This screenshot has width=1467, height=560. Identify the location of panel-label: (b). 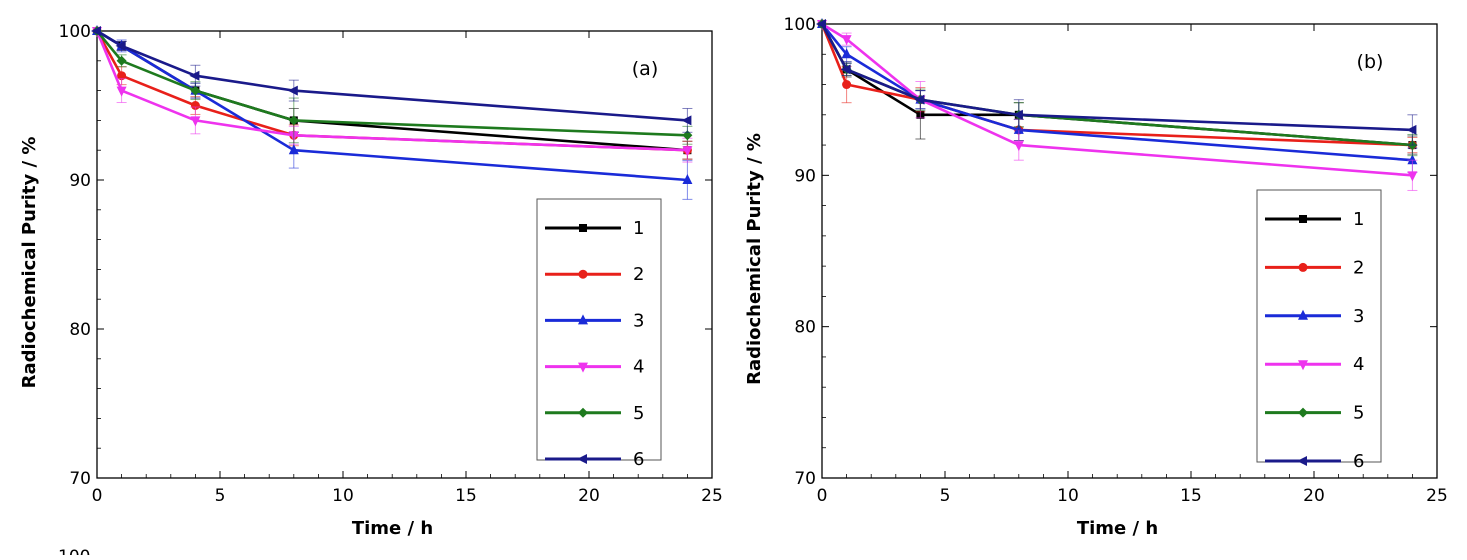
(1370, 62).